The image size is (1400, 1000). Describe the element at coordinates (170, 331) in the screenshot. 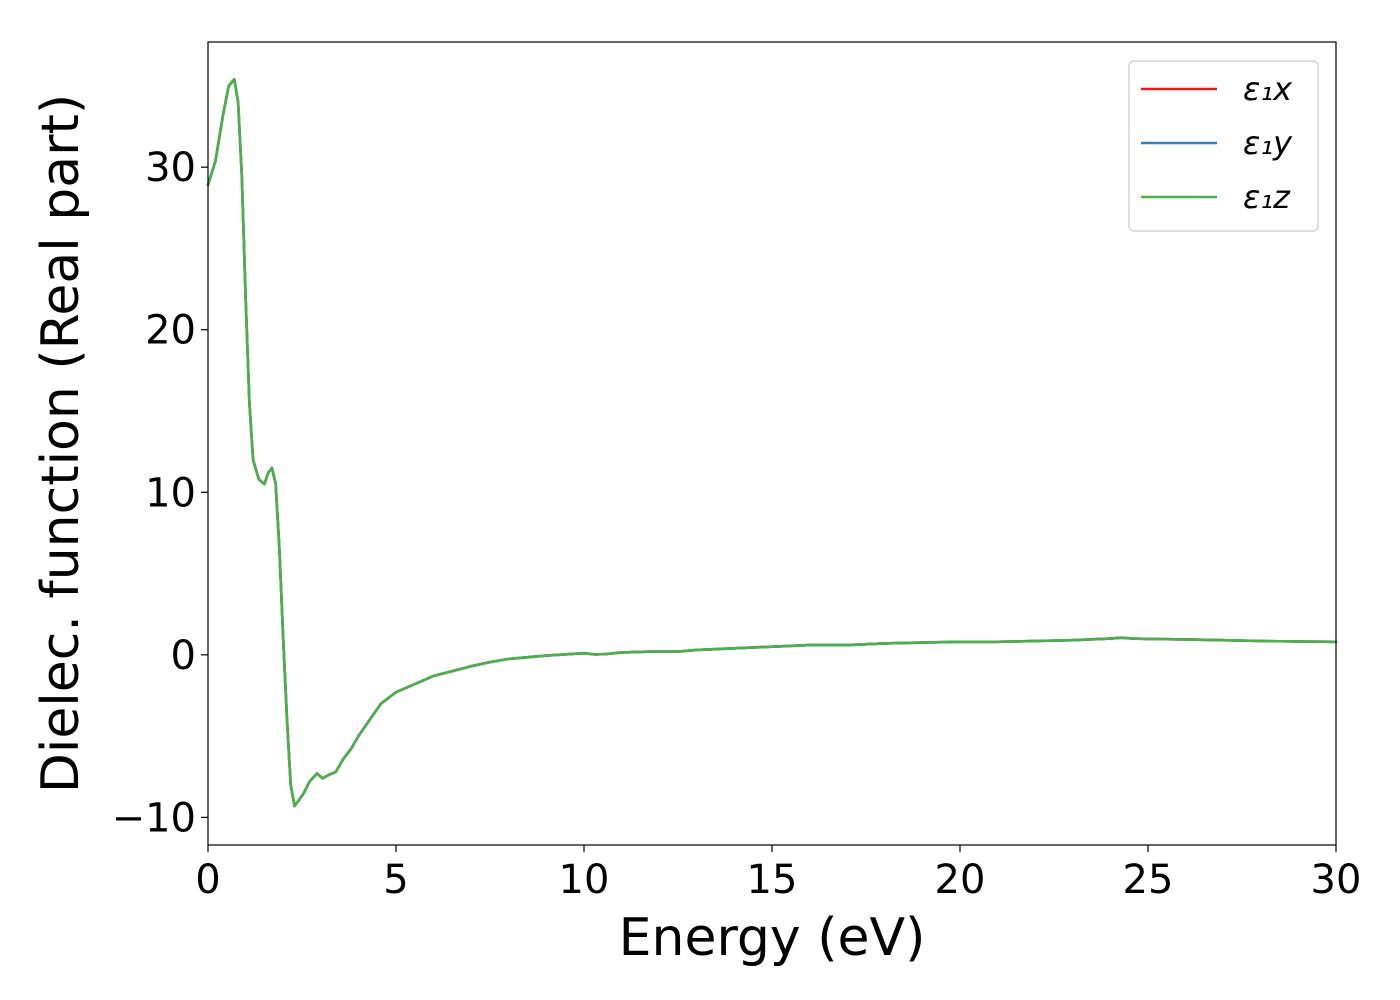

I see `y-tick-label: 20` at that location.